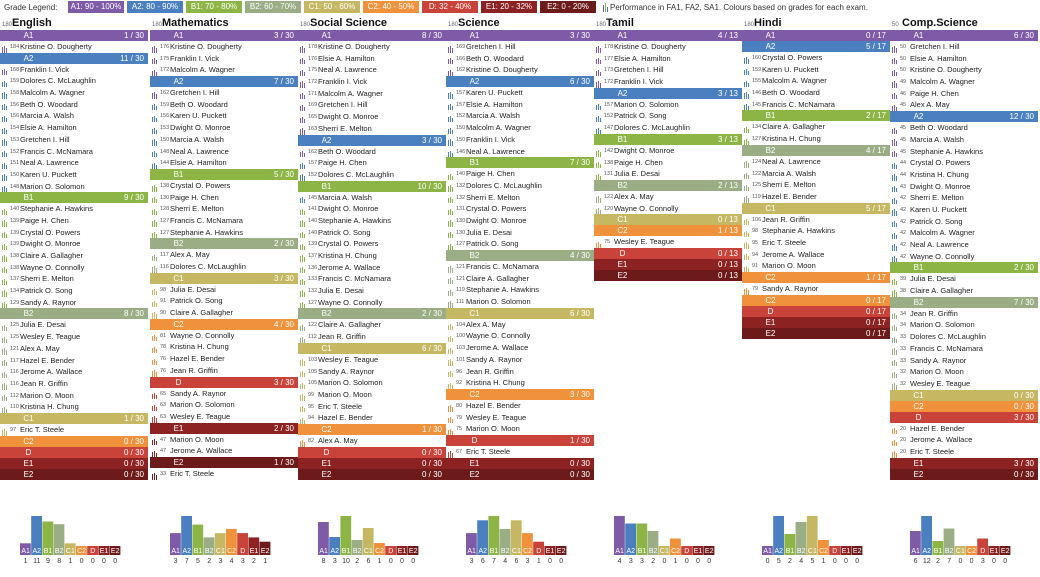 The image size is (1040, 577). I want to click on student-row: 91 Patrick O. Song, so click(224, 301).